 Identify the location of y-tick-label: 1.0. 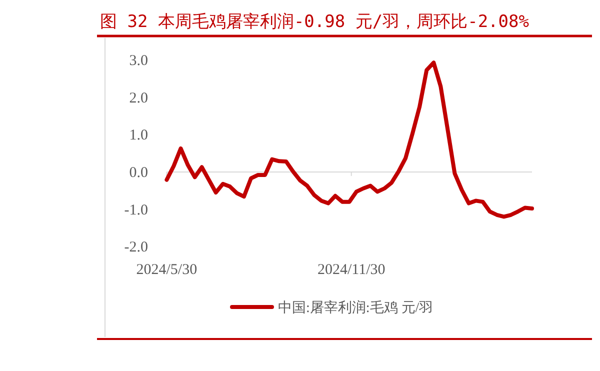
(138, 136).